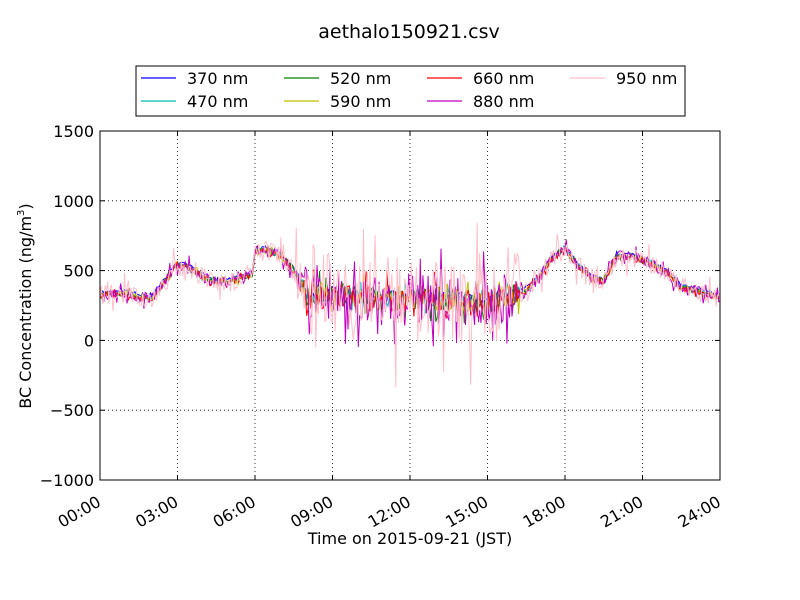  I want to click on legend-box, so click(410, 91).